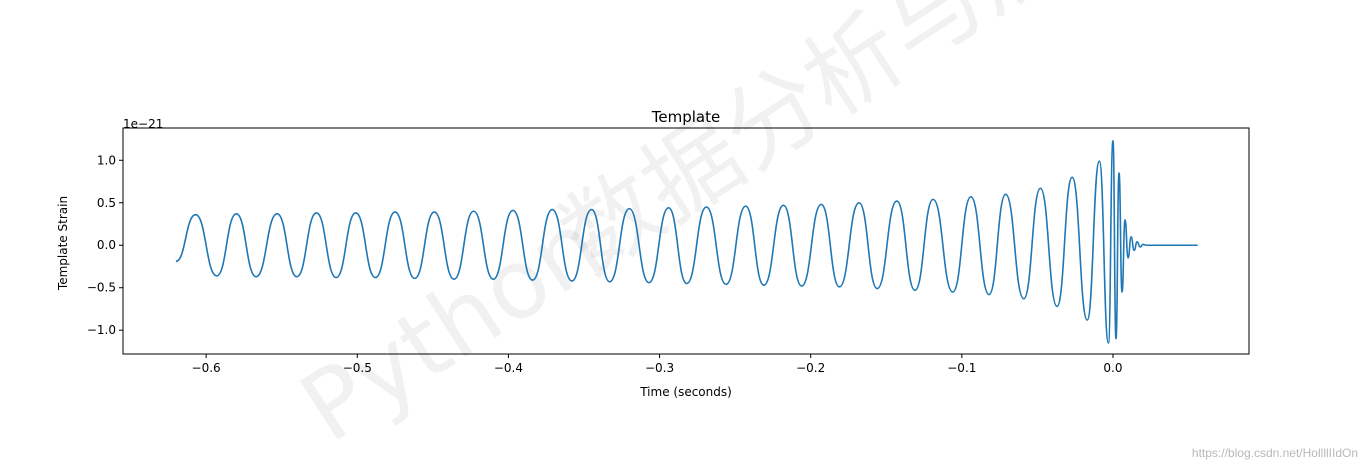  Describe the element at coordinates (659, 368) in the screenshot. I see `x-tick-label-3: −0.3` at that location.